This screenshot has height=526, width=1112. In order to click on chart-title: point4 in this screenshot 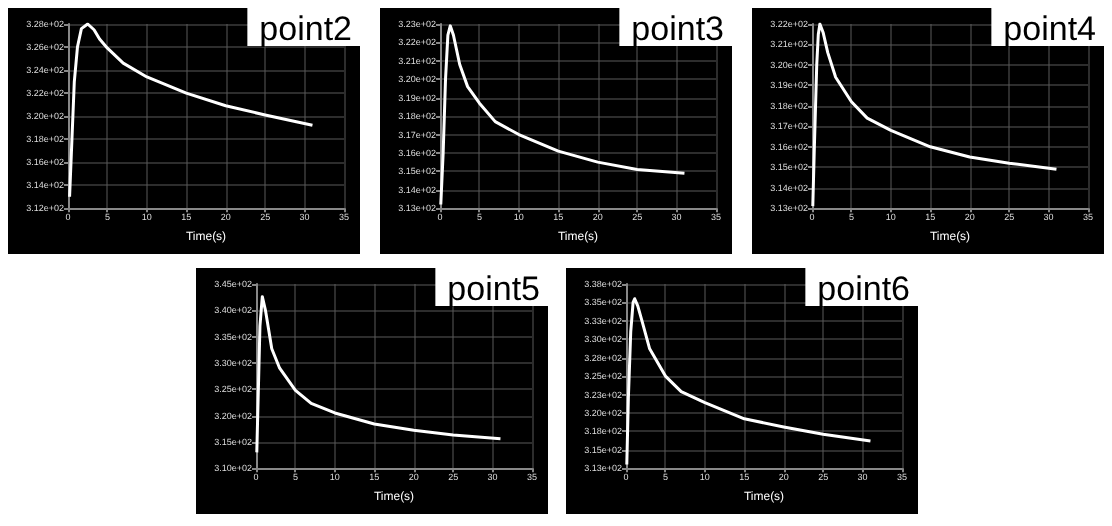, I will do `click(1050, 29)`.